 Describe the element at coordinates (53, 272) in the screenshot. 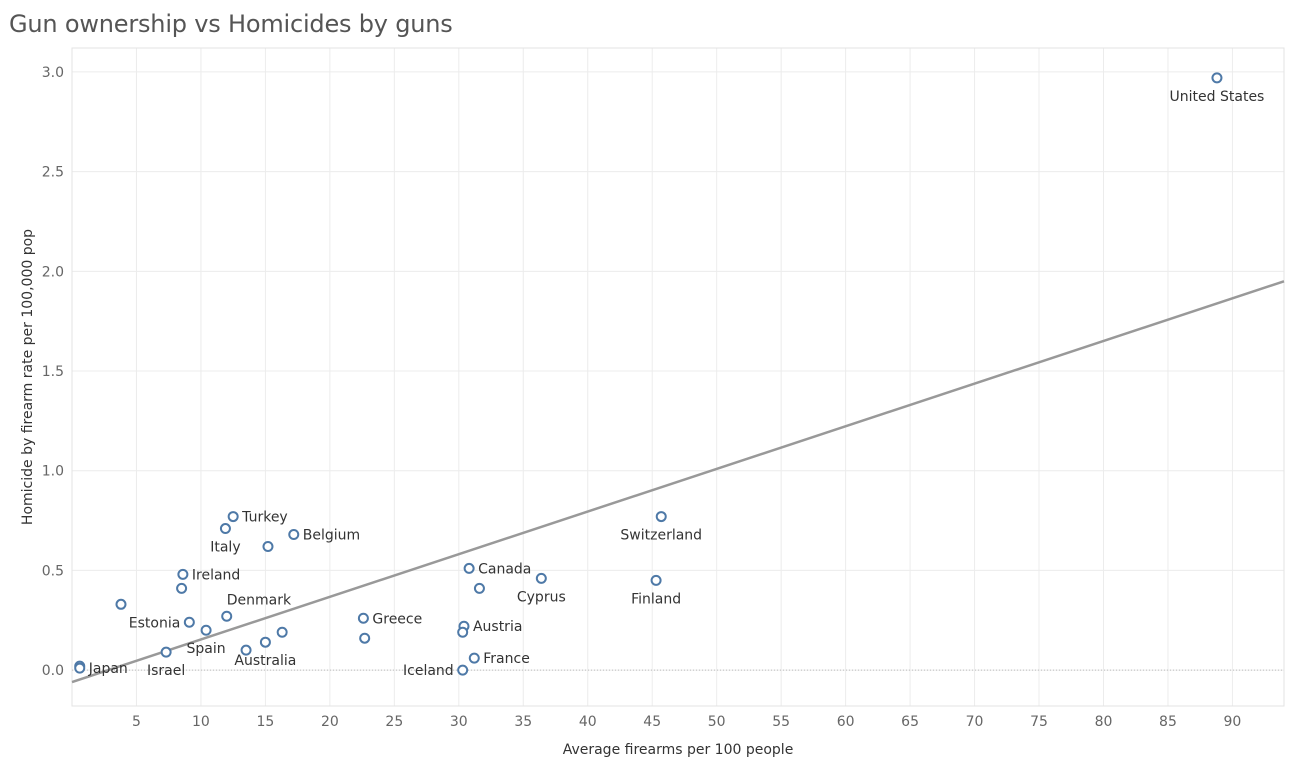

I see `y-tick-label: 2.0` at that location.